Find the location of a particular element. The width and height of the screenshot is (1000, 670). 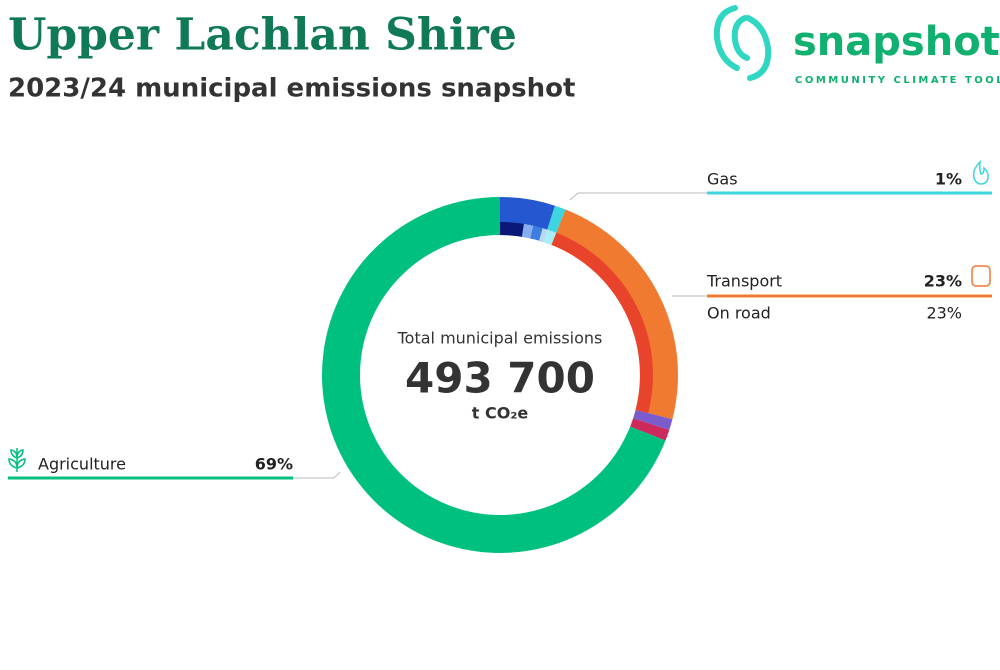

callout-sub-value: 23% is located at coordinates (944, 313).